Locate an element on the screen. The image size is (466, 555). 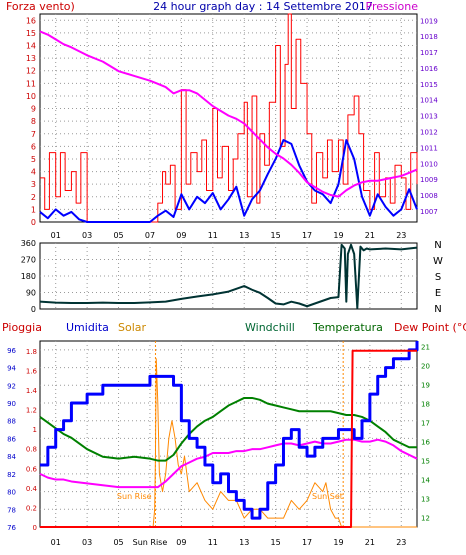
pressure-axis-tick: 1011 is located at coordinates (429, 148).